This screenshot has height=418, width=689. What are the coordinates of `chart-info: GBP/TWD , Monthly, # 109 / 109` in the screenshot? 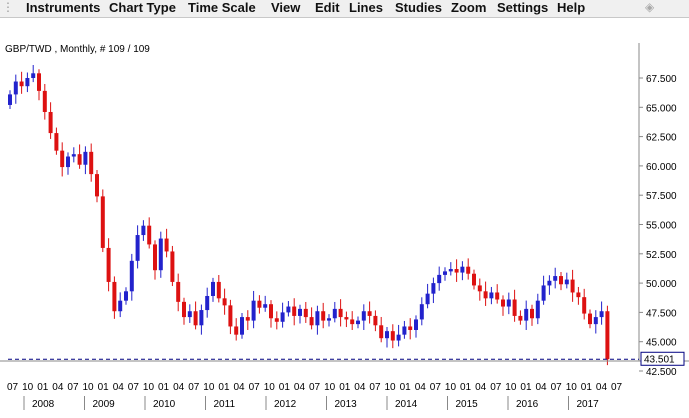 It's located at (77, 49).